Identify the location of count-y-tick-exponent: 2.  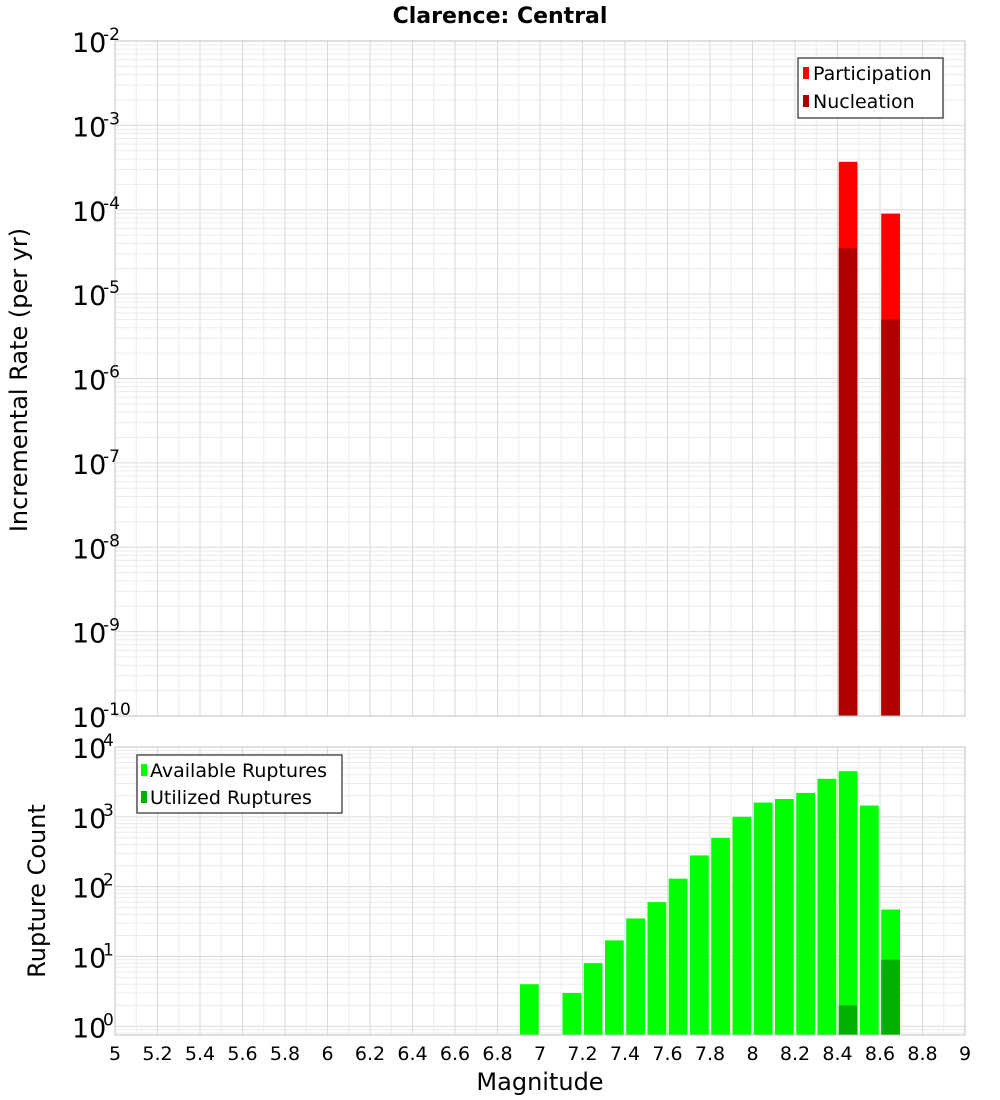
(108, 881).